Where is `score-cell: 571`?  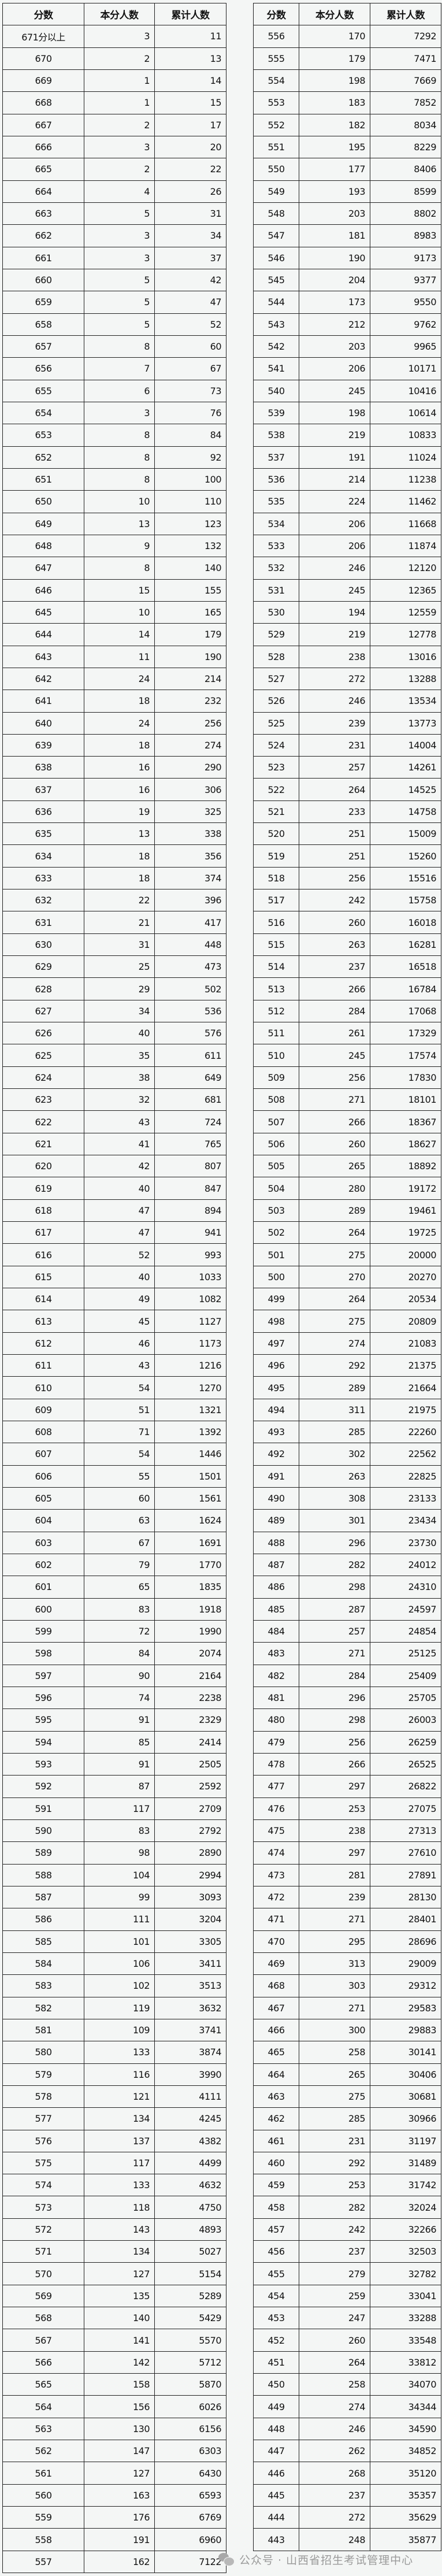 score-cell: 571 is located at coordinates (43, 2251).